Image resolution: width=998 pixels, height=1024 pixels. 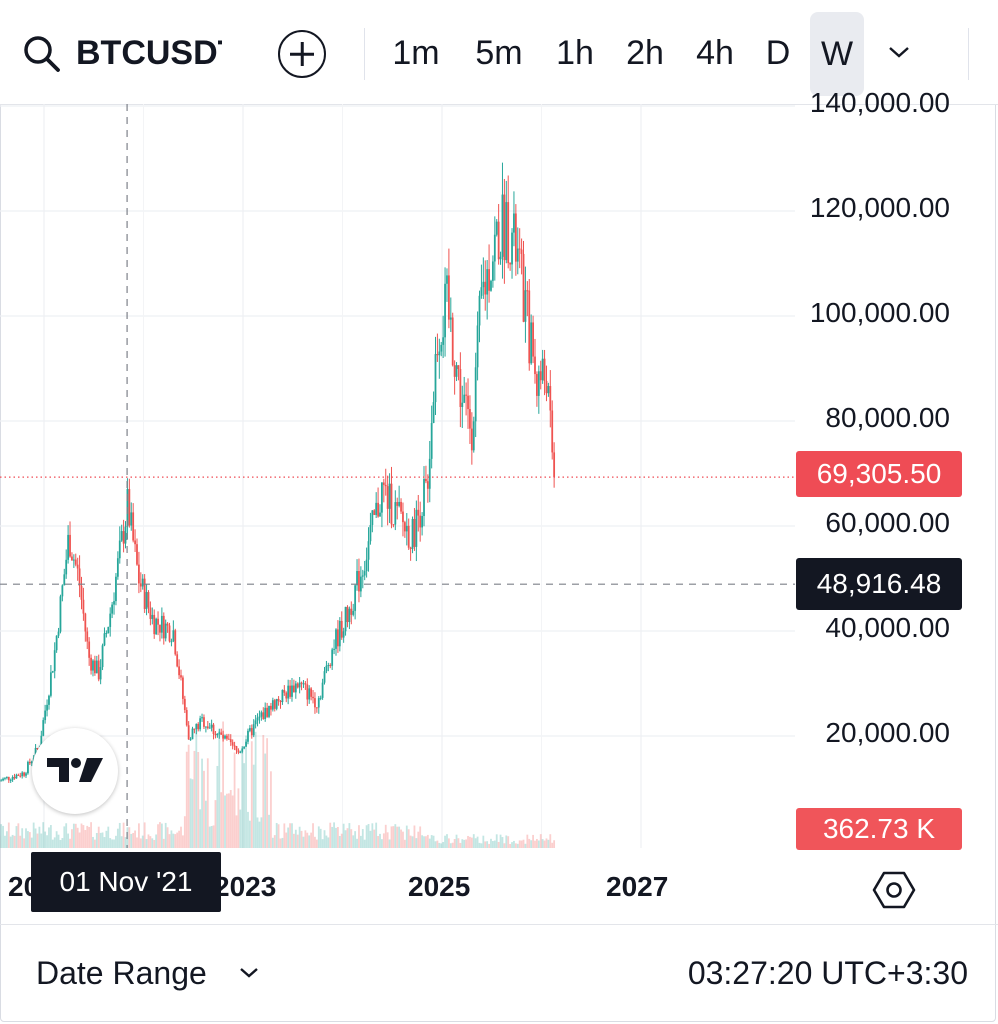 I want to click on utc-clock: 03:27:20 UTC+3:30, so click(x=827, y=973).